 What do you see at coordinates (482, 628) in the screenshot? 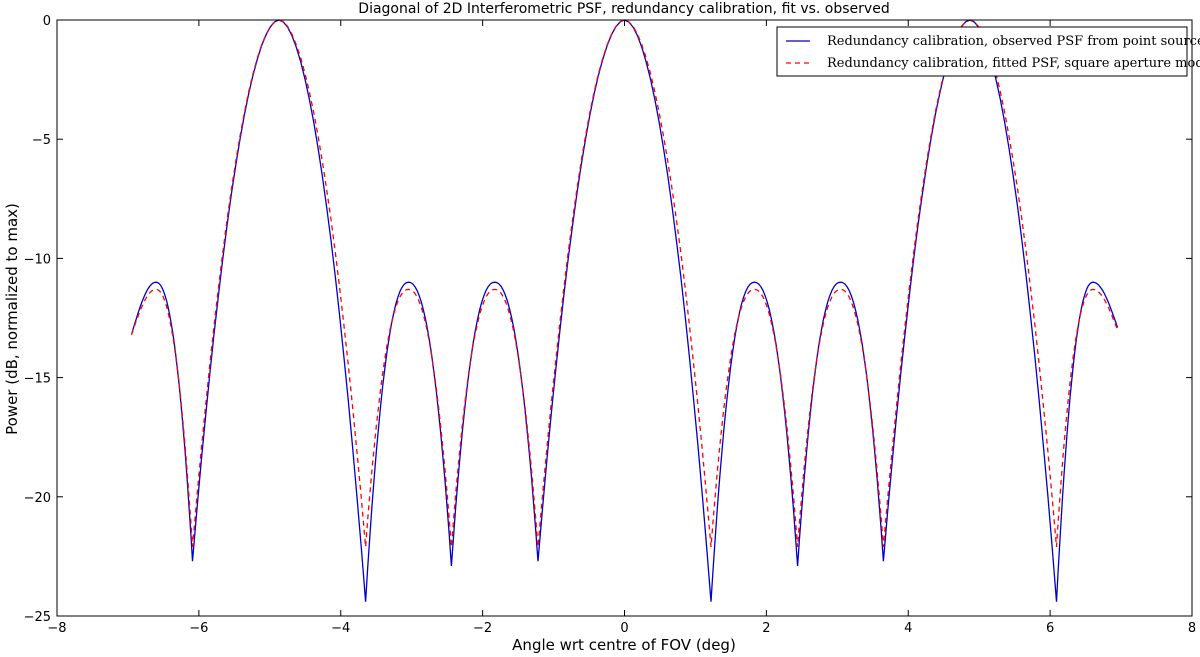
I see `x-tick-label: −2` at bounding box center [482, 628].